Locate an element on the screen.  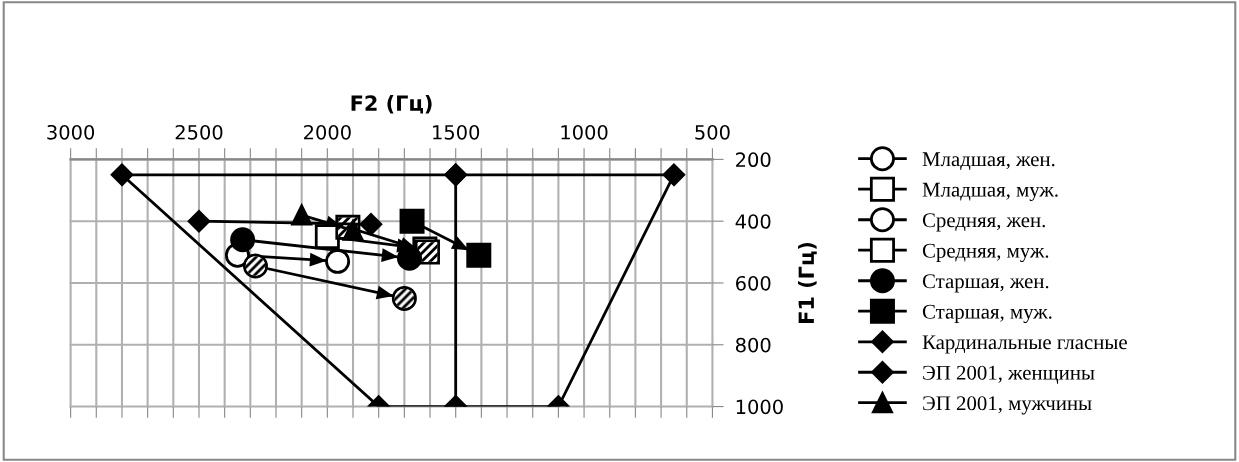
x-tick-label: 500 is located at coordinates (712, 132).